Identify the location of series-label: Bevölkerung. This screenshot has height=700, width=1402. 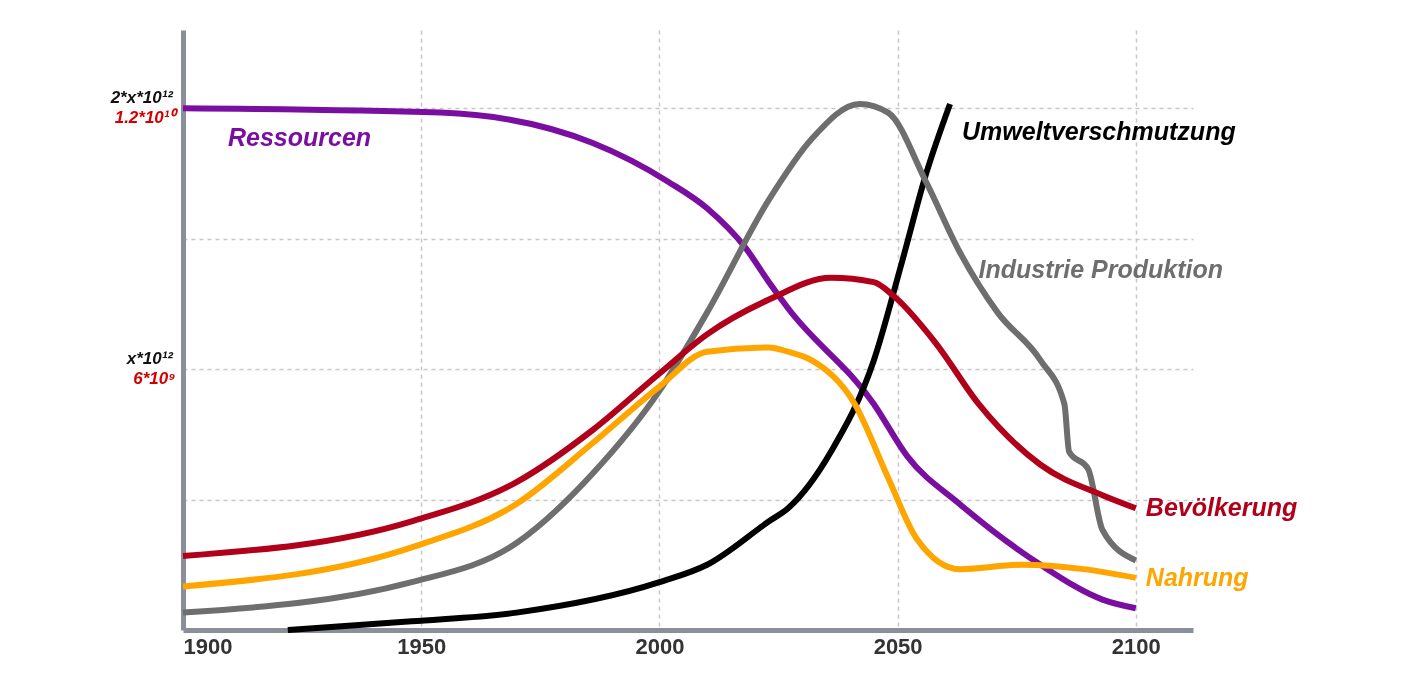
(1221, 507).